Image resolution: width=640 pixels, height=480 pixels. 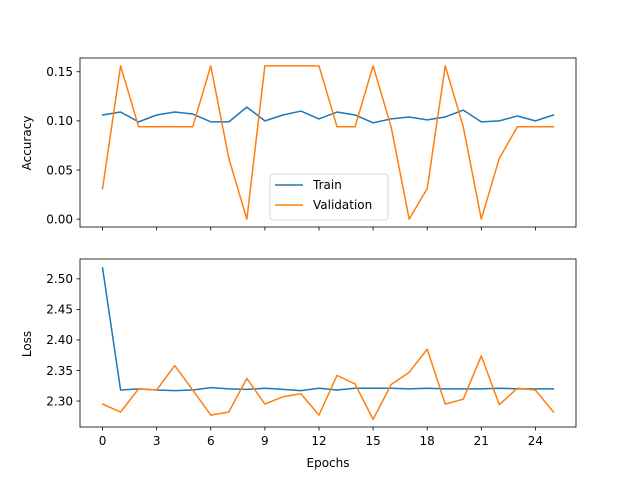 What do you see at coordinates (59, 371) in the screenshot?
I see `y-tick-label: 2.35` at bounding box center [59, 371].